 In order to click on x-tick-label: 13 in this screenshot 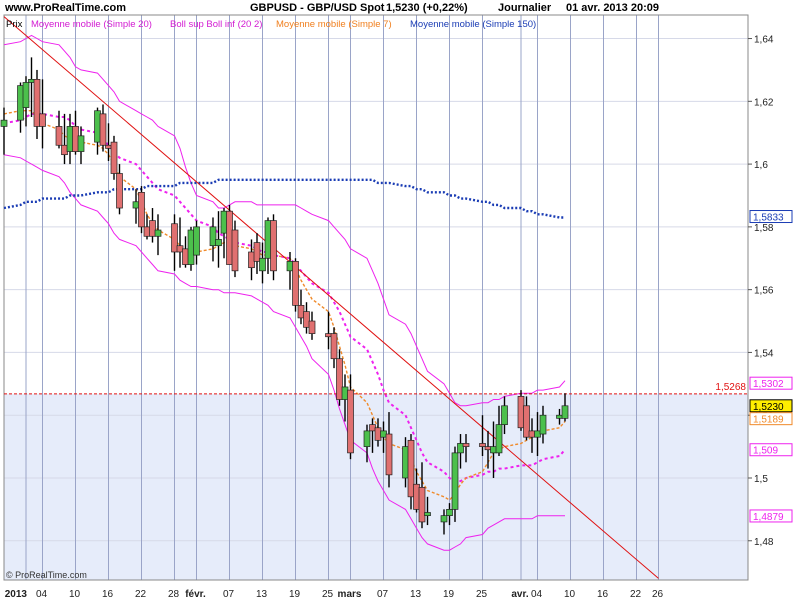, I will do `click(262, 594)`.